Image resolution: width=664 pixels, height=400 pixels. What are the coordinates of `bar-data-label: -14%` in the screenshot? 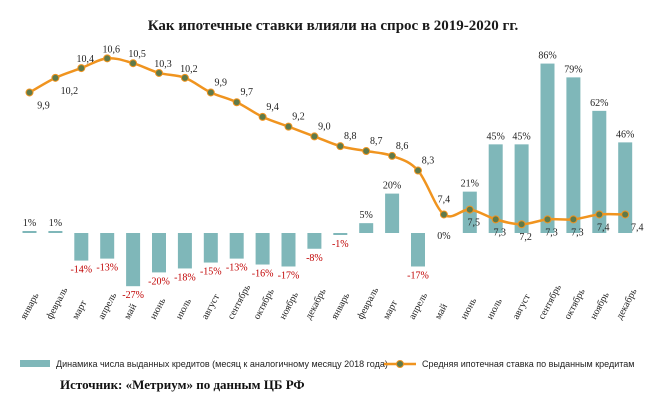 It's located at (81, 270).